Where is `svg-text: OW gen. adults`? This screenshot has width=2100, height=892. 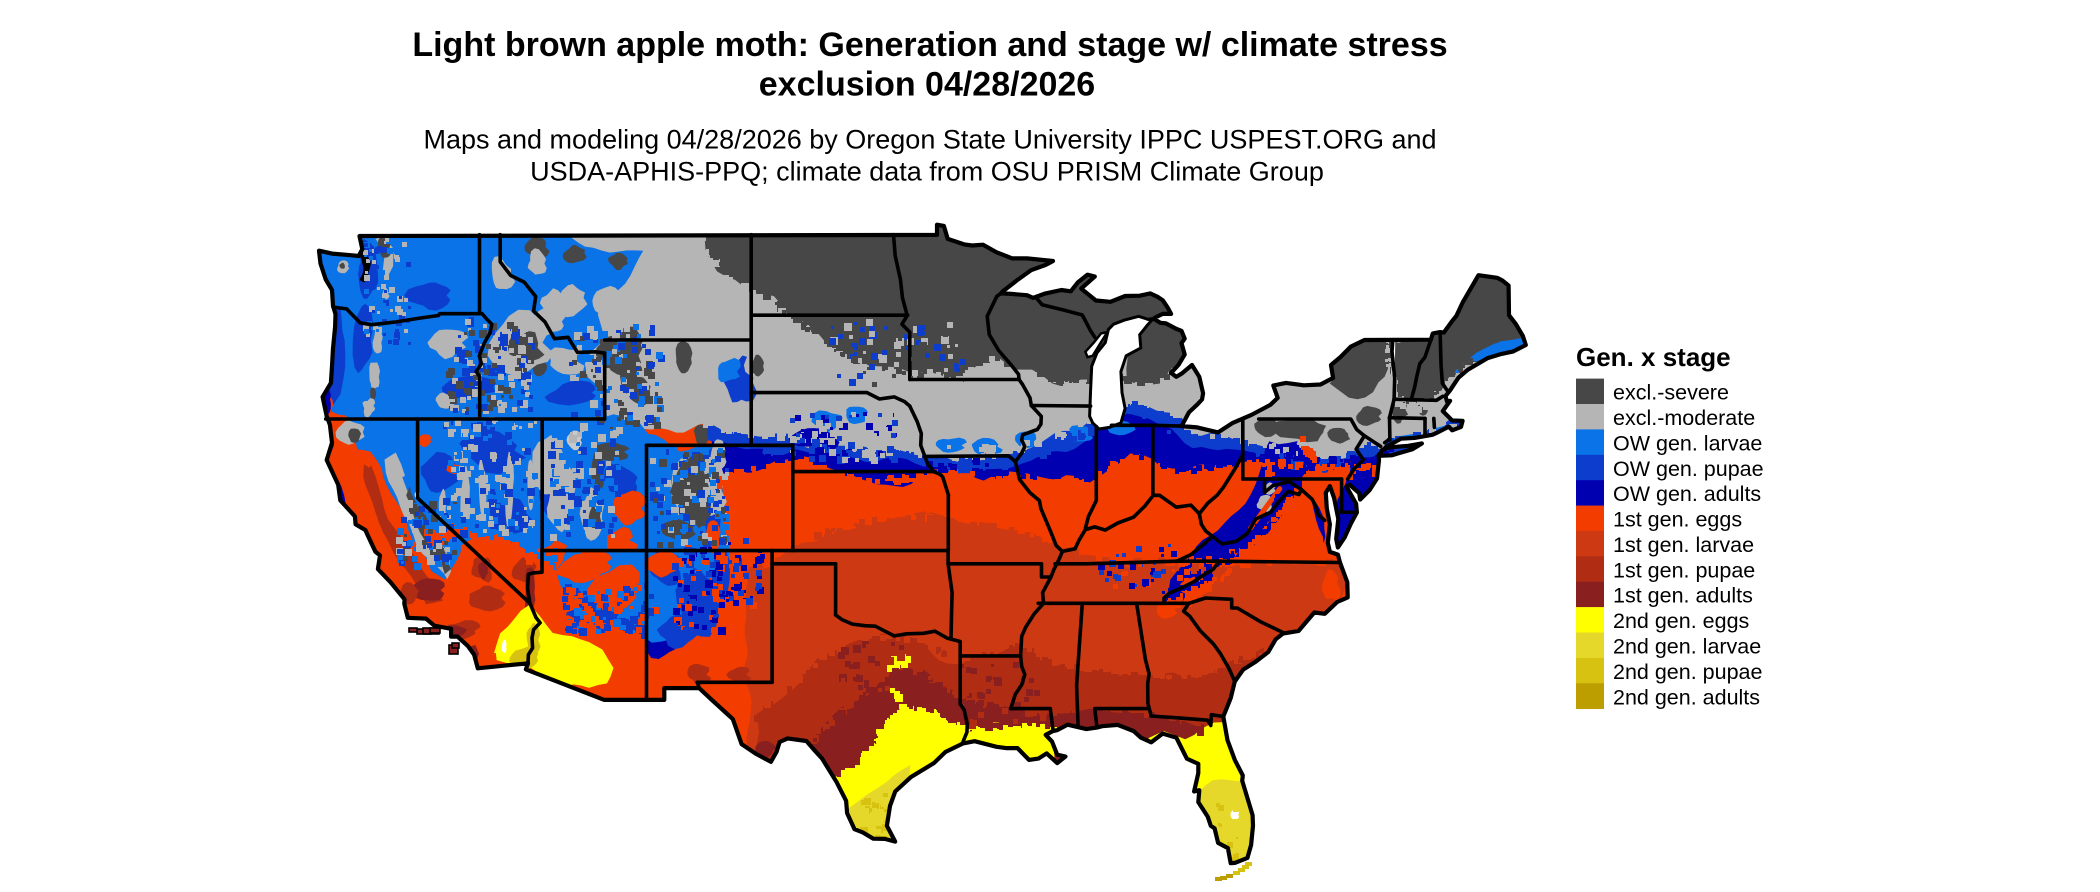
svg-text: OW gen. adults is located at coordinates (1687, 494).